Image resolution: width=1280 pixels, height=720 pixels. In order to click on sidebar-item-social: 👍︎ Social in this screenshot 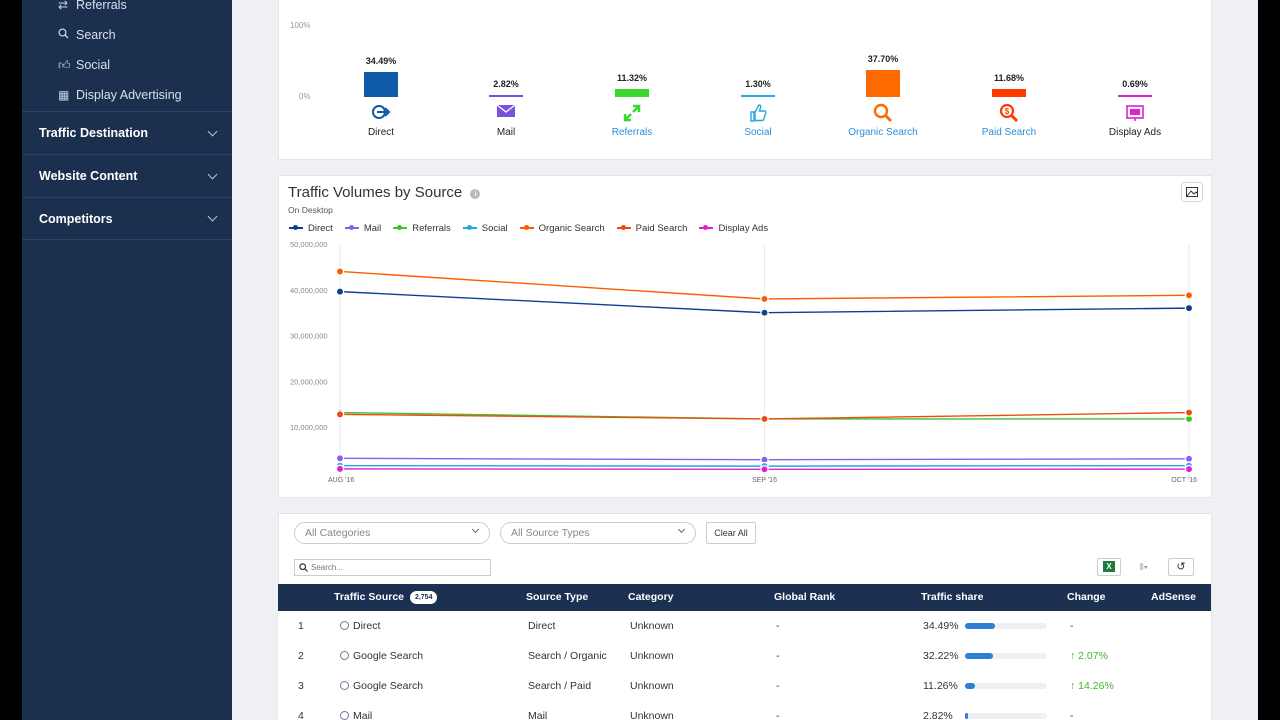, I will do `click(127, 65)`.